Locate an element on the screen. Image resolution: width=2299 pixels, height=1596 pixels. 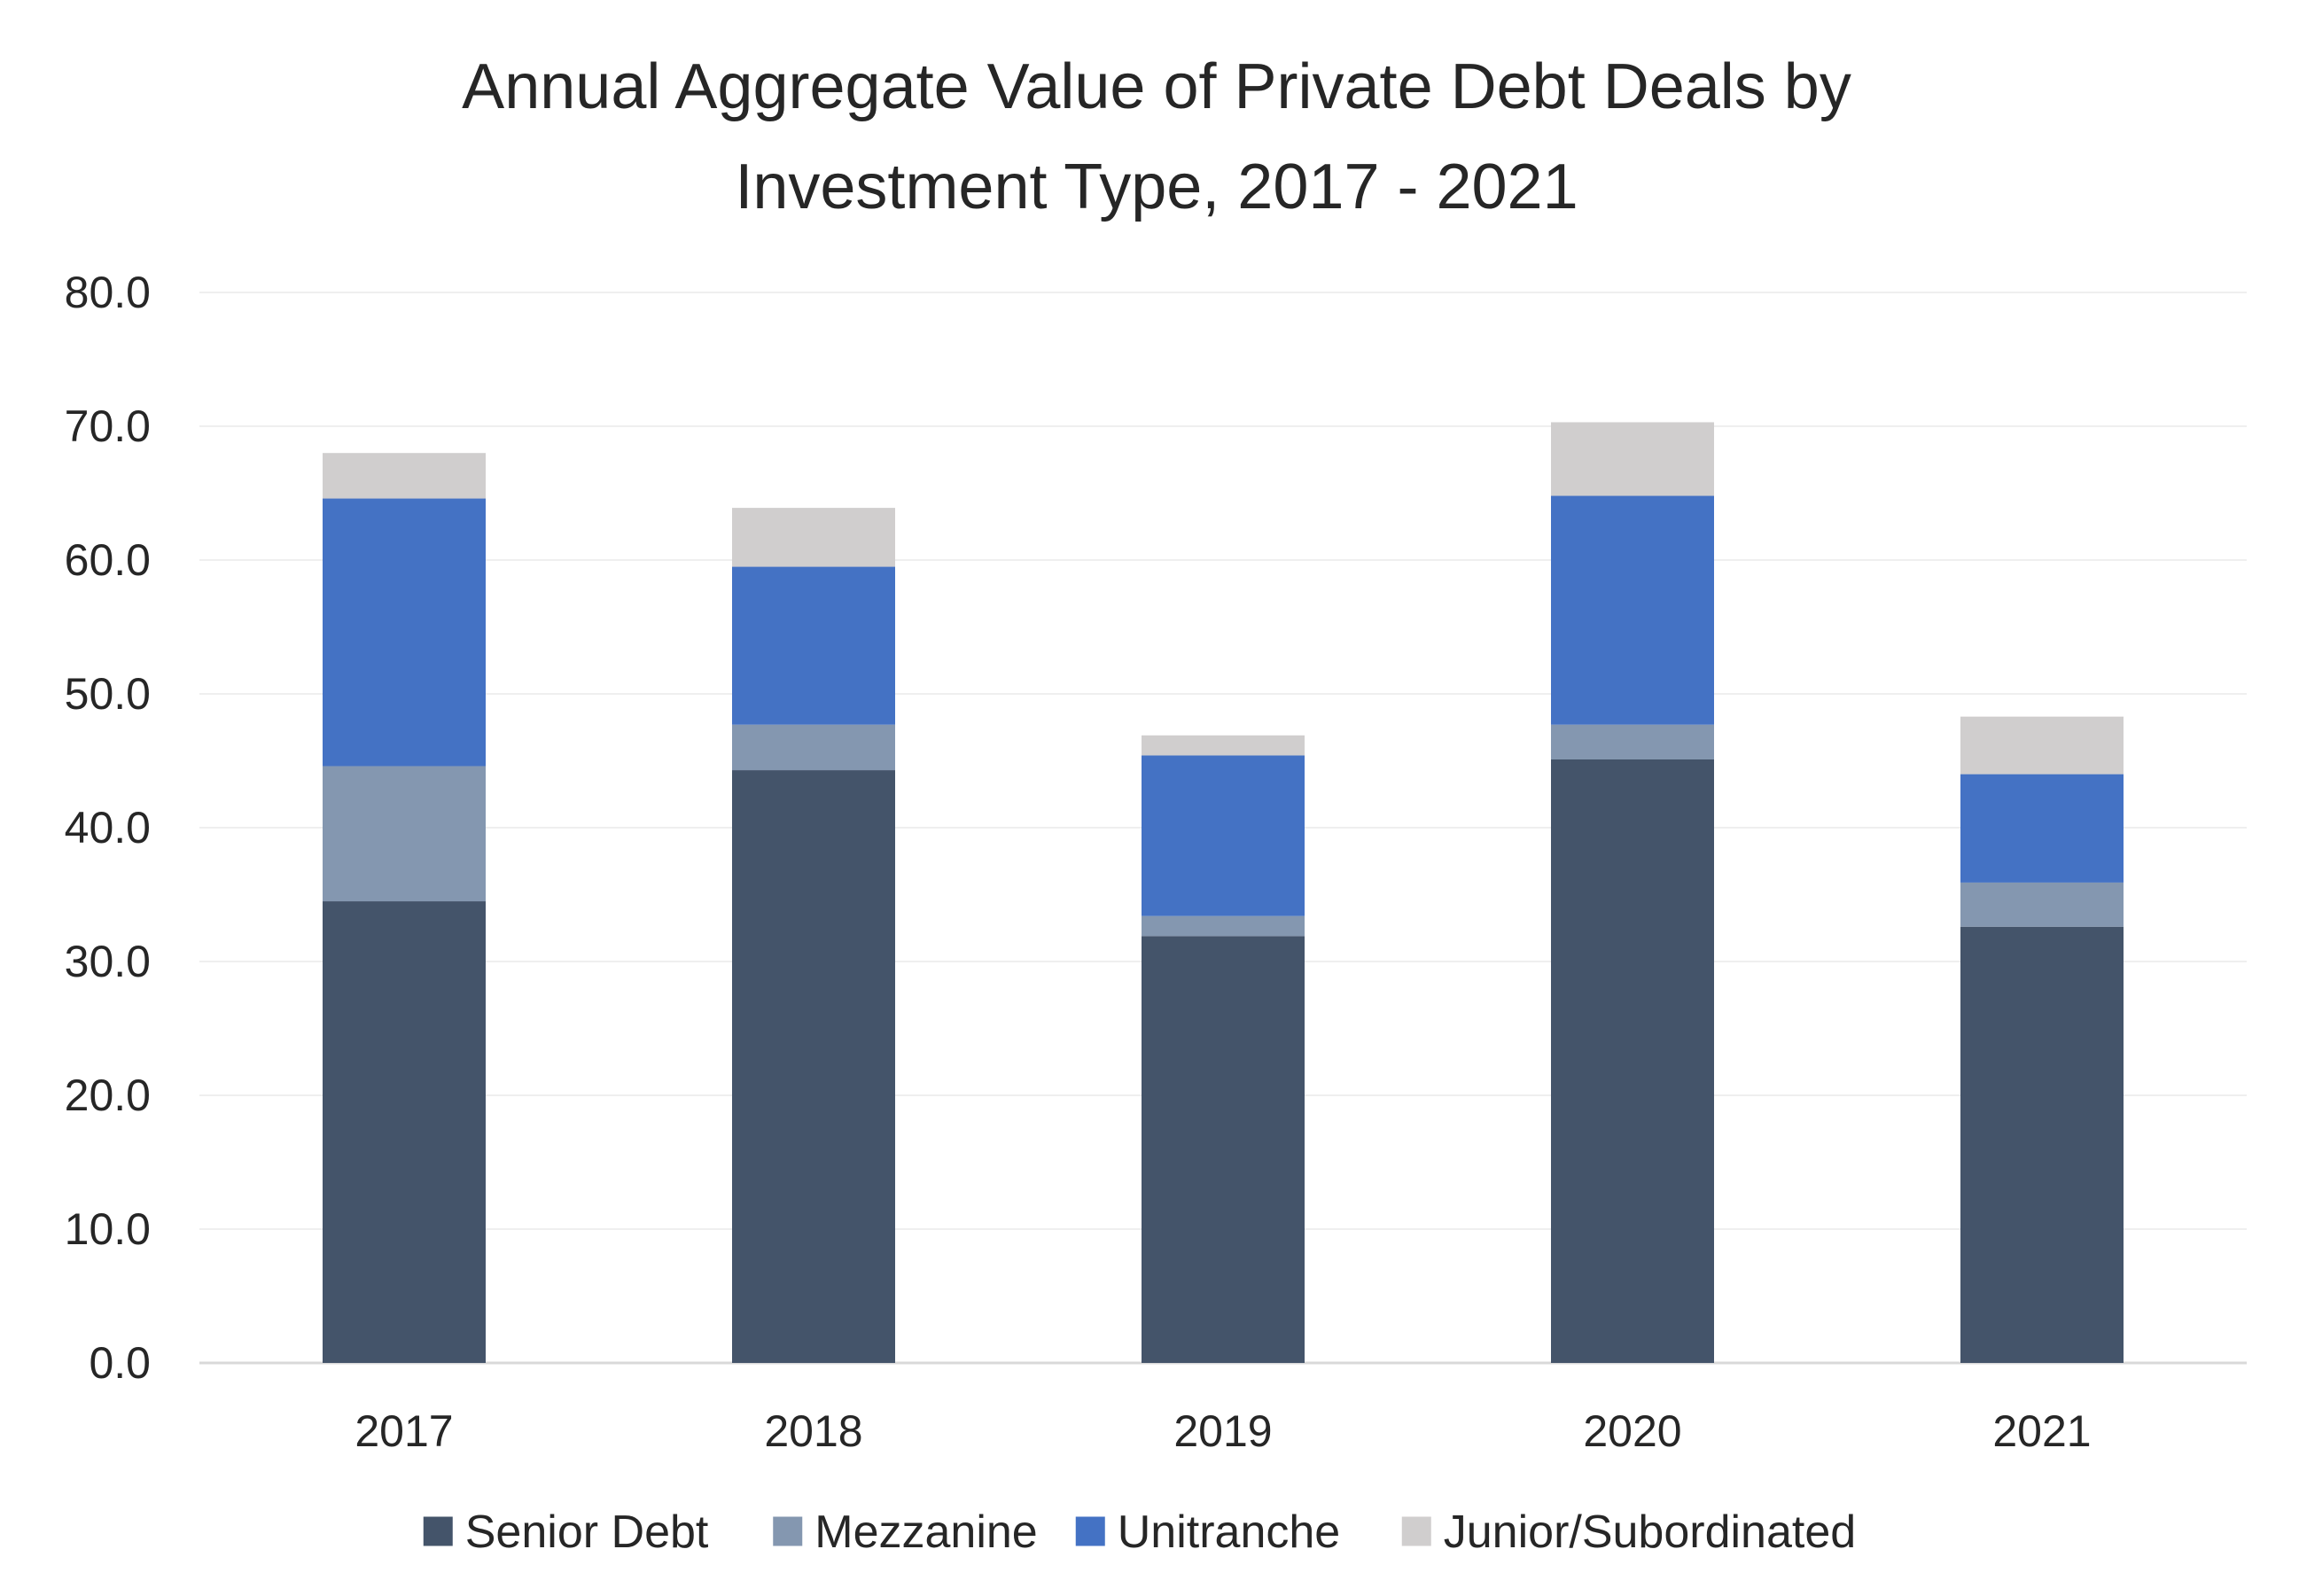
legend-item: Junior/Subordinated is located at coordinates (1628, 1532).